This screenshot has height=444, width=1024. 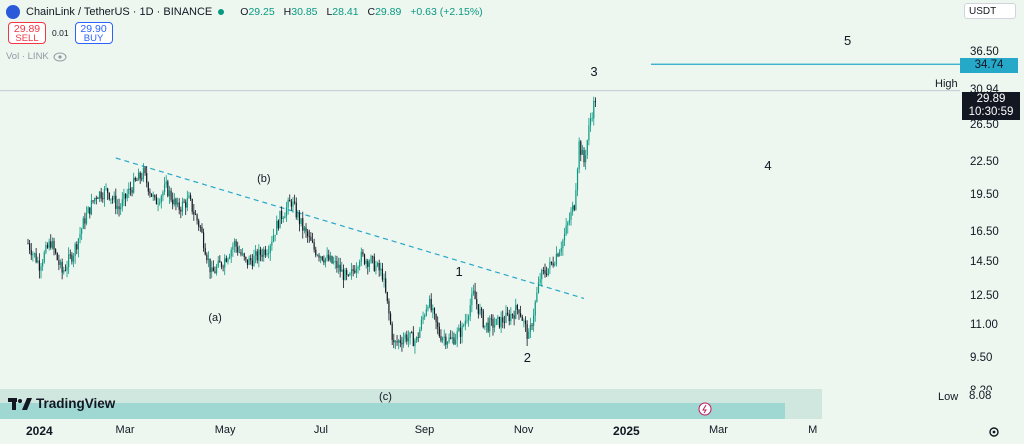 What do you see at coordinates (705, 409) in the screenshot?
I see `event-icon` at bounding box center [705, 409].